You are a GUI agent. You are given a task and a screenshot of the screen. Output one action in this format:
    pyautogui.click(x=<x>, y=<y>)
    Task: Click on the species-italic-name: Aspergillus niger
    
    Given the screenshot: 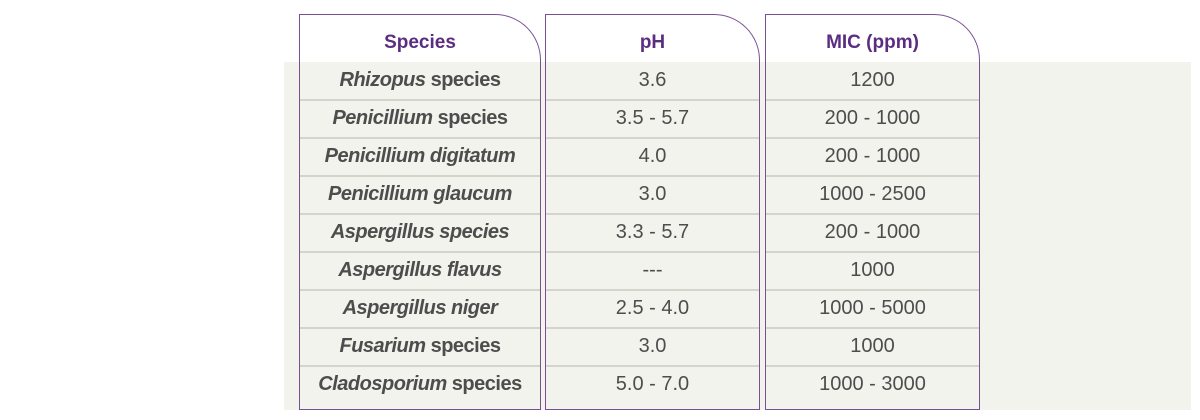 What is the action you would take?
    pyautogui.click(x=420, y=308)
    